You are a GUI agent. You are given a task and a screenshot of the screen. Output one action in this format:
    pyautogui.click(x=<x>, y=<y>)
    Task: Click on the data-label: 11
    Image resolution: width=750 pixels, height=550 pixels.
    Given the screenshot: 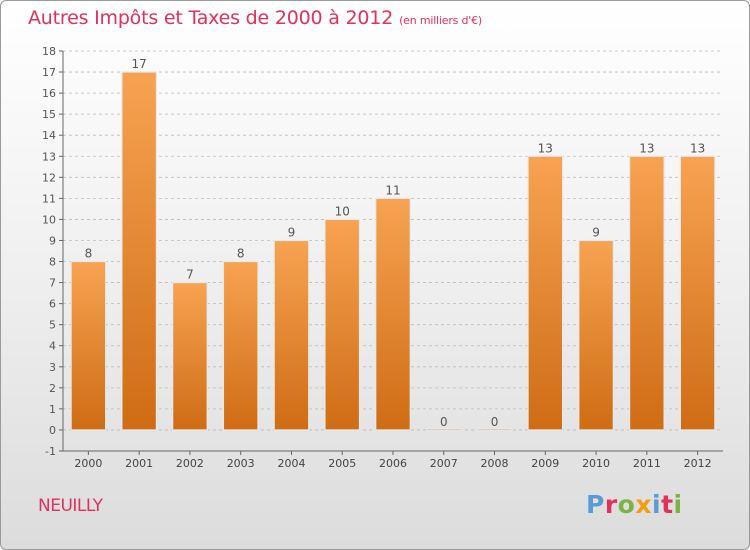 What is the action you would take?
    pyautogui.click(x=392, y=190)
    